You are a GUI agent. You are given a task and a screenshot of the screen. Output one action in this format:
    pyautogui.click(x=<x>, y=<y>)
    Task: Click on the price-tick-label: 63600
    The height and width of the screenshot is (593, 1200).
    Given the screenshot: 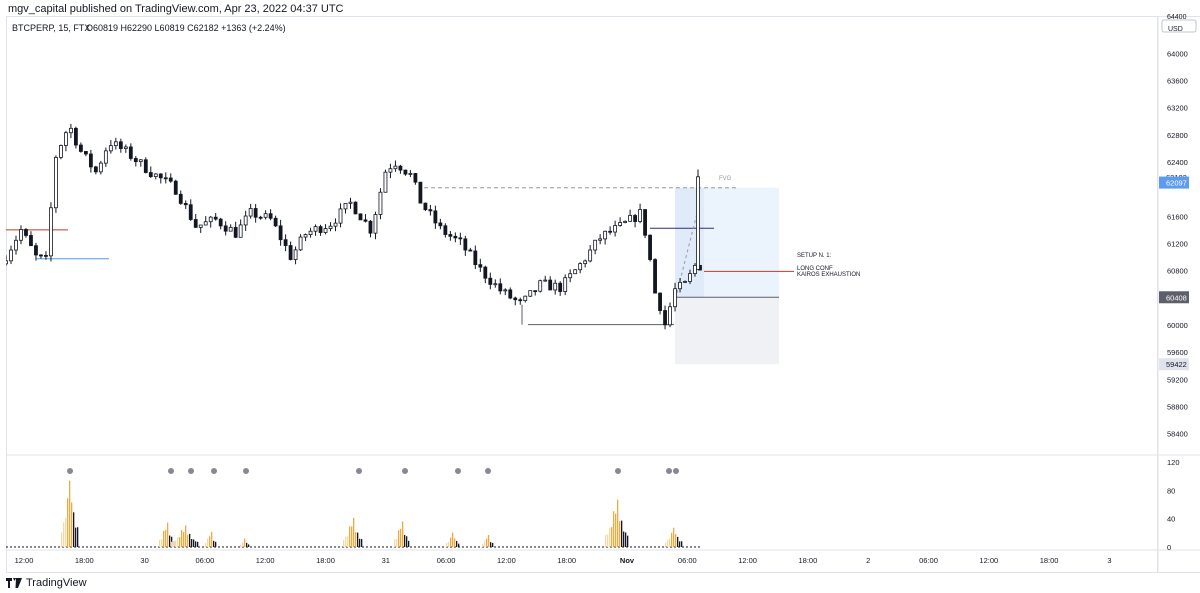 What is the action you would take?
    pyautogui.click(x=1177, y=81)
    